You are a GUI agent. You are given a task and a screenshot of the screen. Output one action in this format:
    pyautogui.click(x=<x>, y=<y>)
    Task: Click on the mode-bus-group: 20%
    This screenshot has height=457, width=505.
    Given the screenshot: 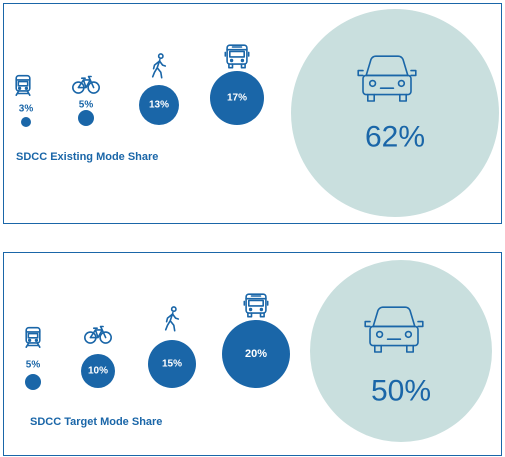 What is the action you would take?
    pyautogui.click(x=256, y=340)
    